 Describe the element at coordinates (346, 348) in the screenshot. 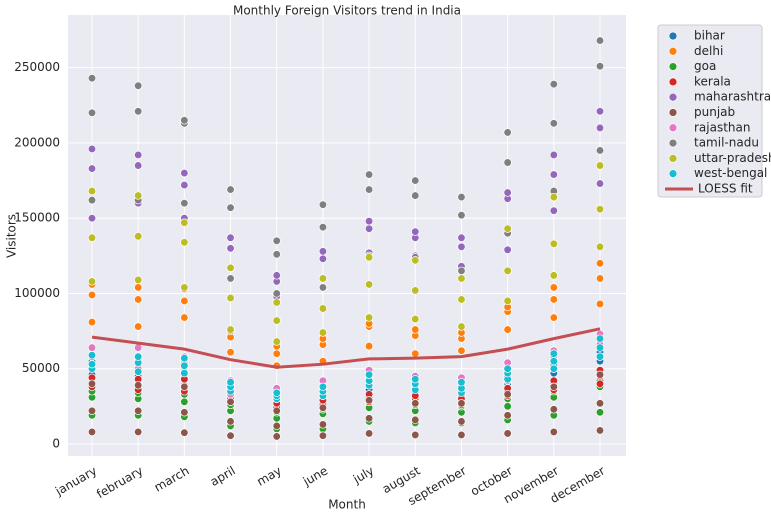

I see `fit-line` at that location.